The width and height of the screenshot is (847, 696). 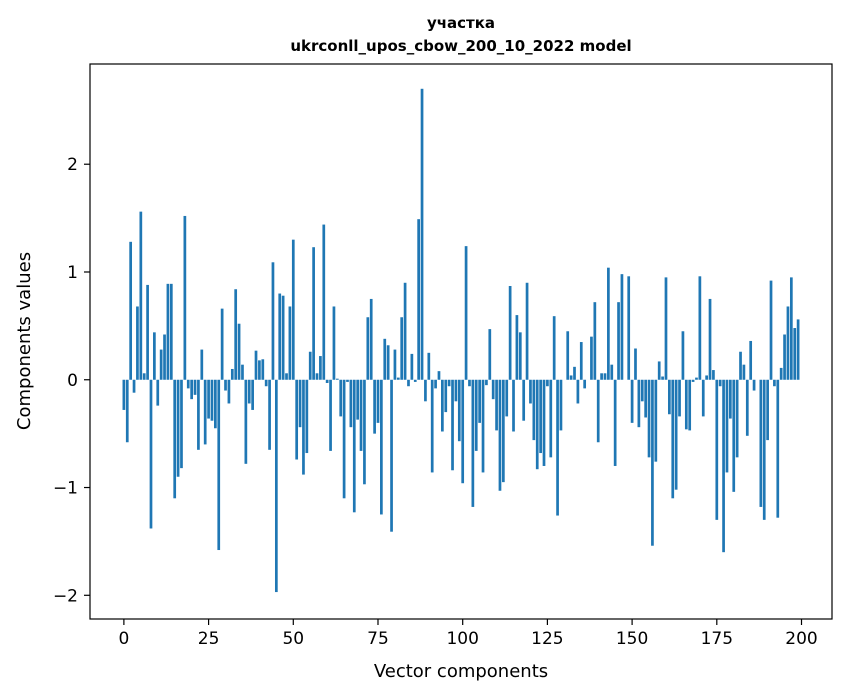 I want to click on x-tick-label: 75, so click(x=378, y=639).